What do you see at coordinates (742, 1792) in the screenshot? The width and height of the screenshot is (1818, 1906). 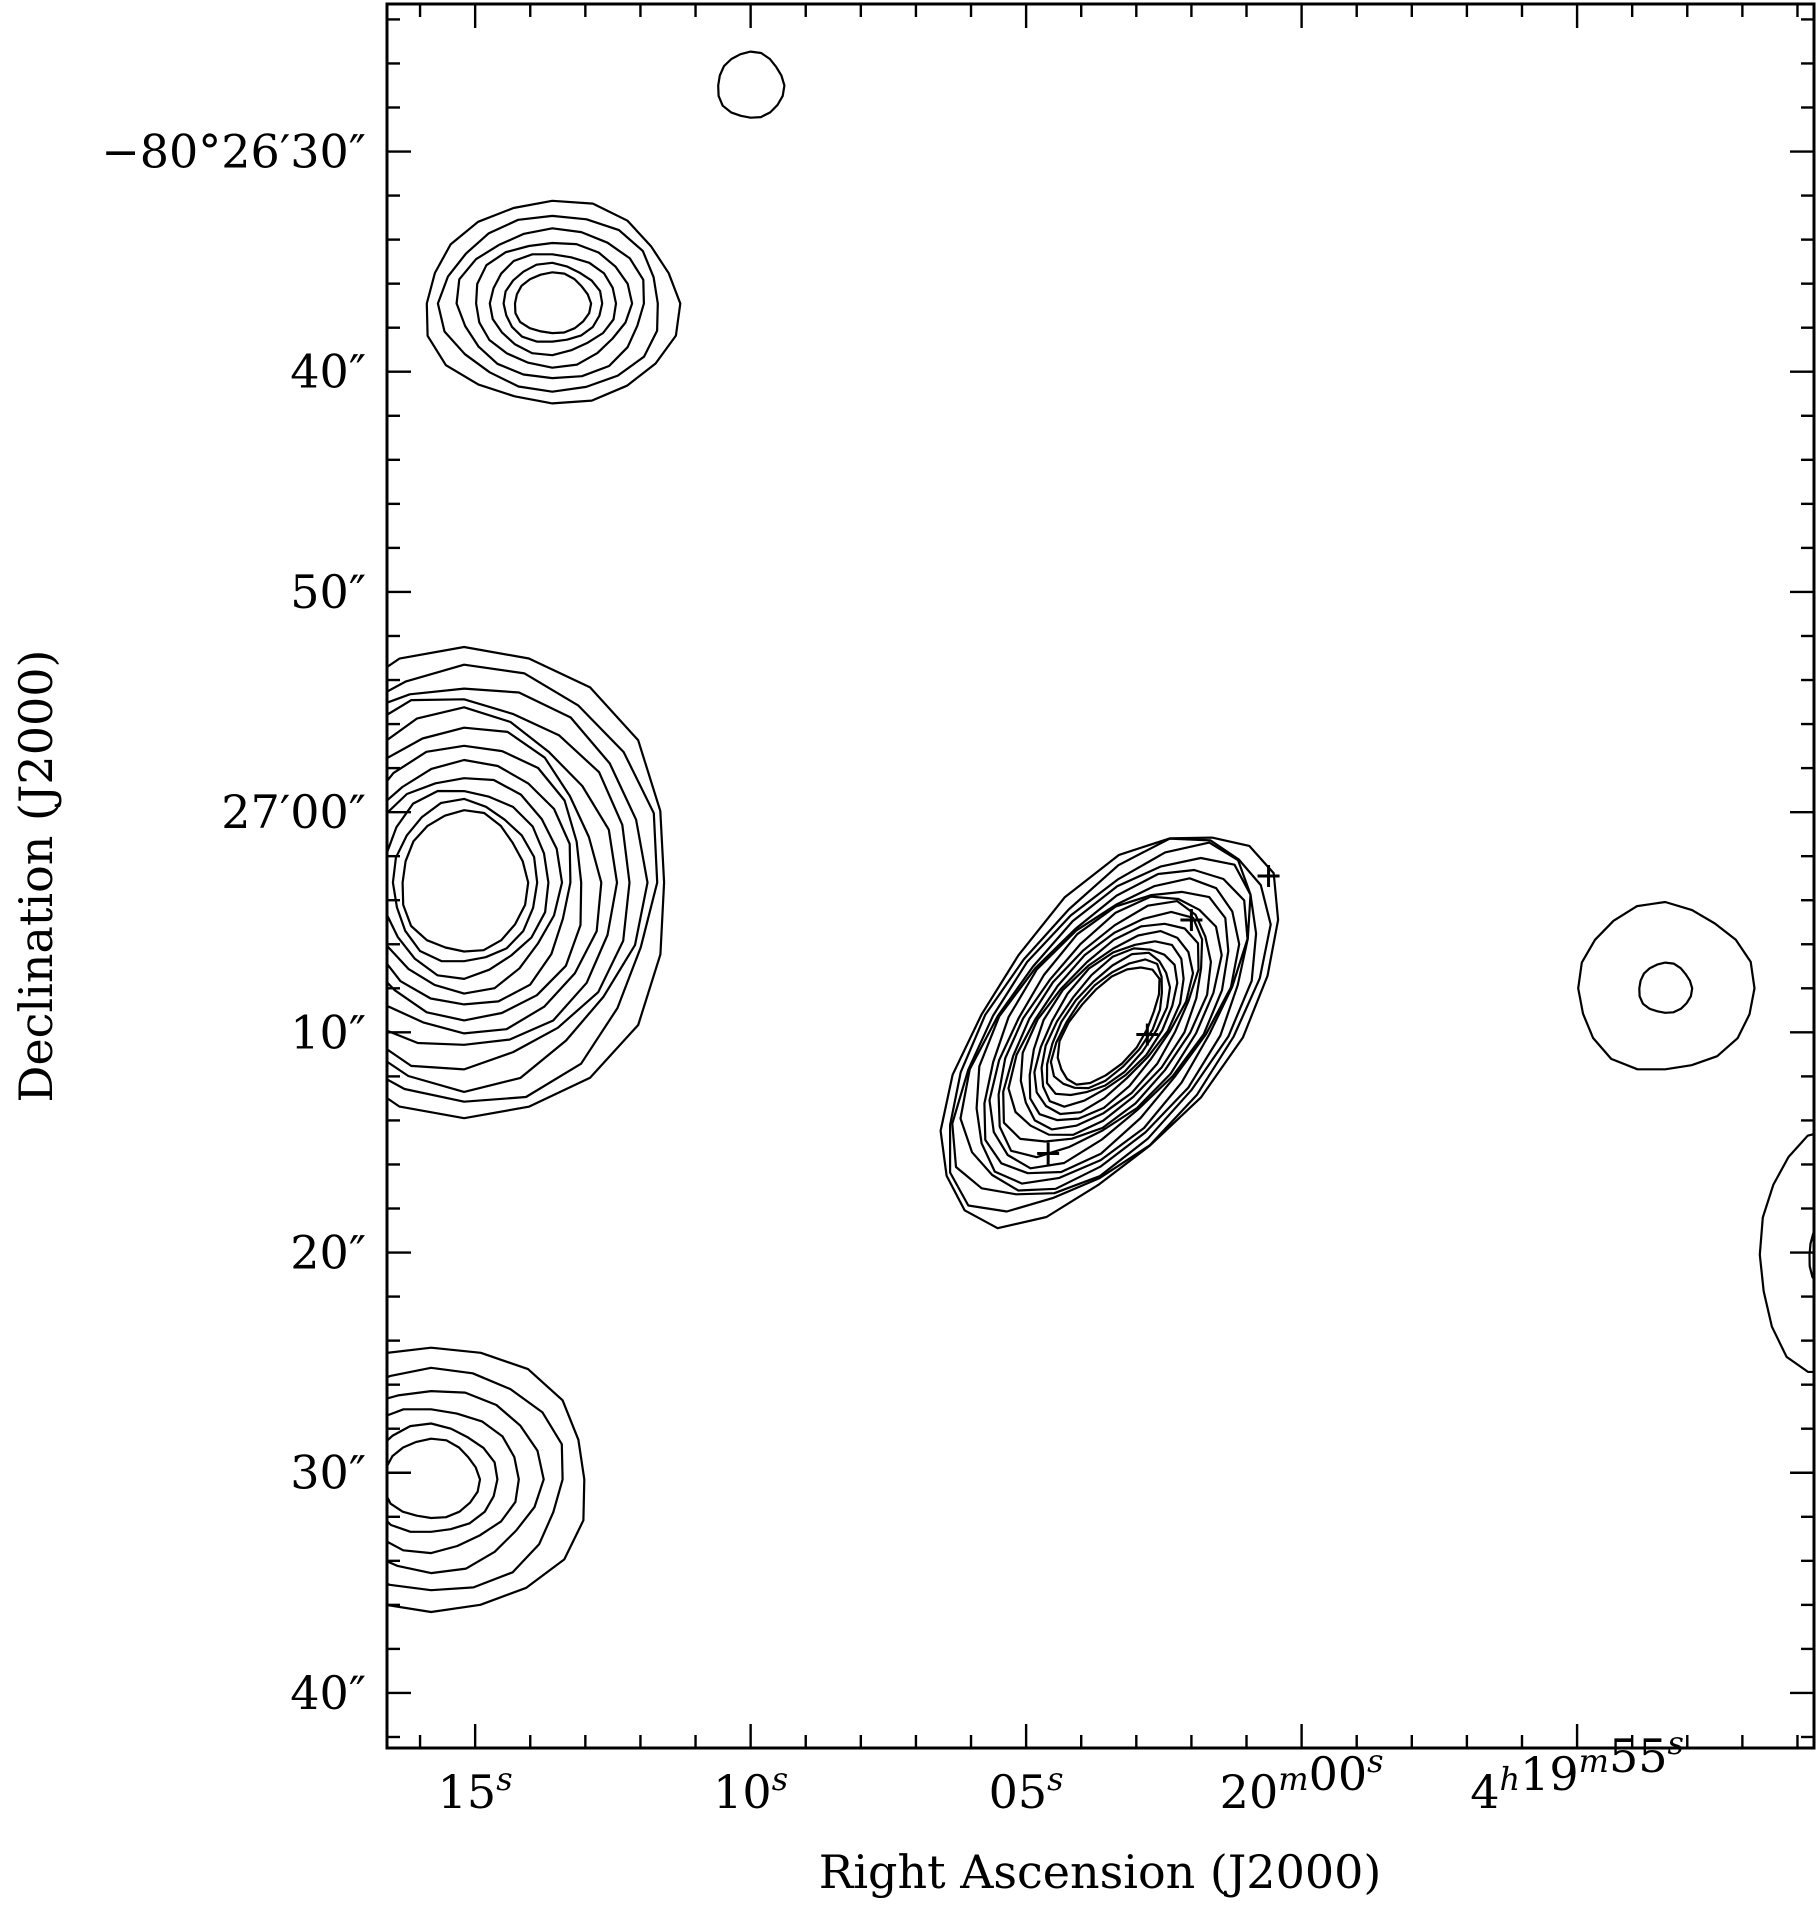 I see `x-tick-label-part: 10` at bounding box center [742, 1792].